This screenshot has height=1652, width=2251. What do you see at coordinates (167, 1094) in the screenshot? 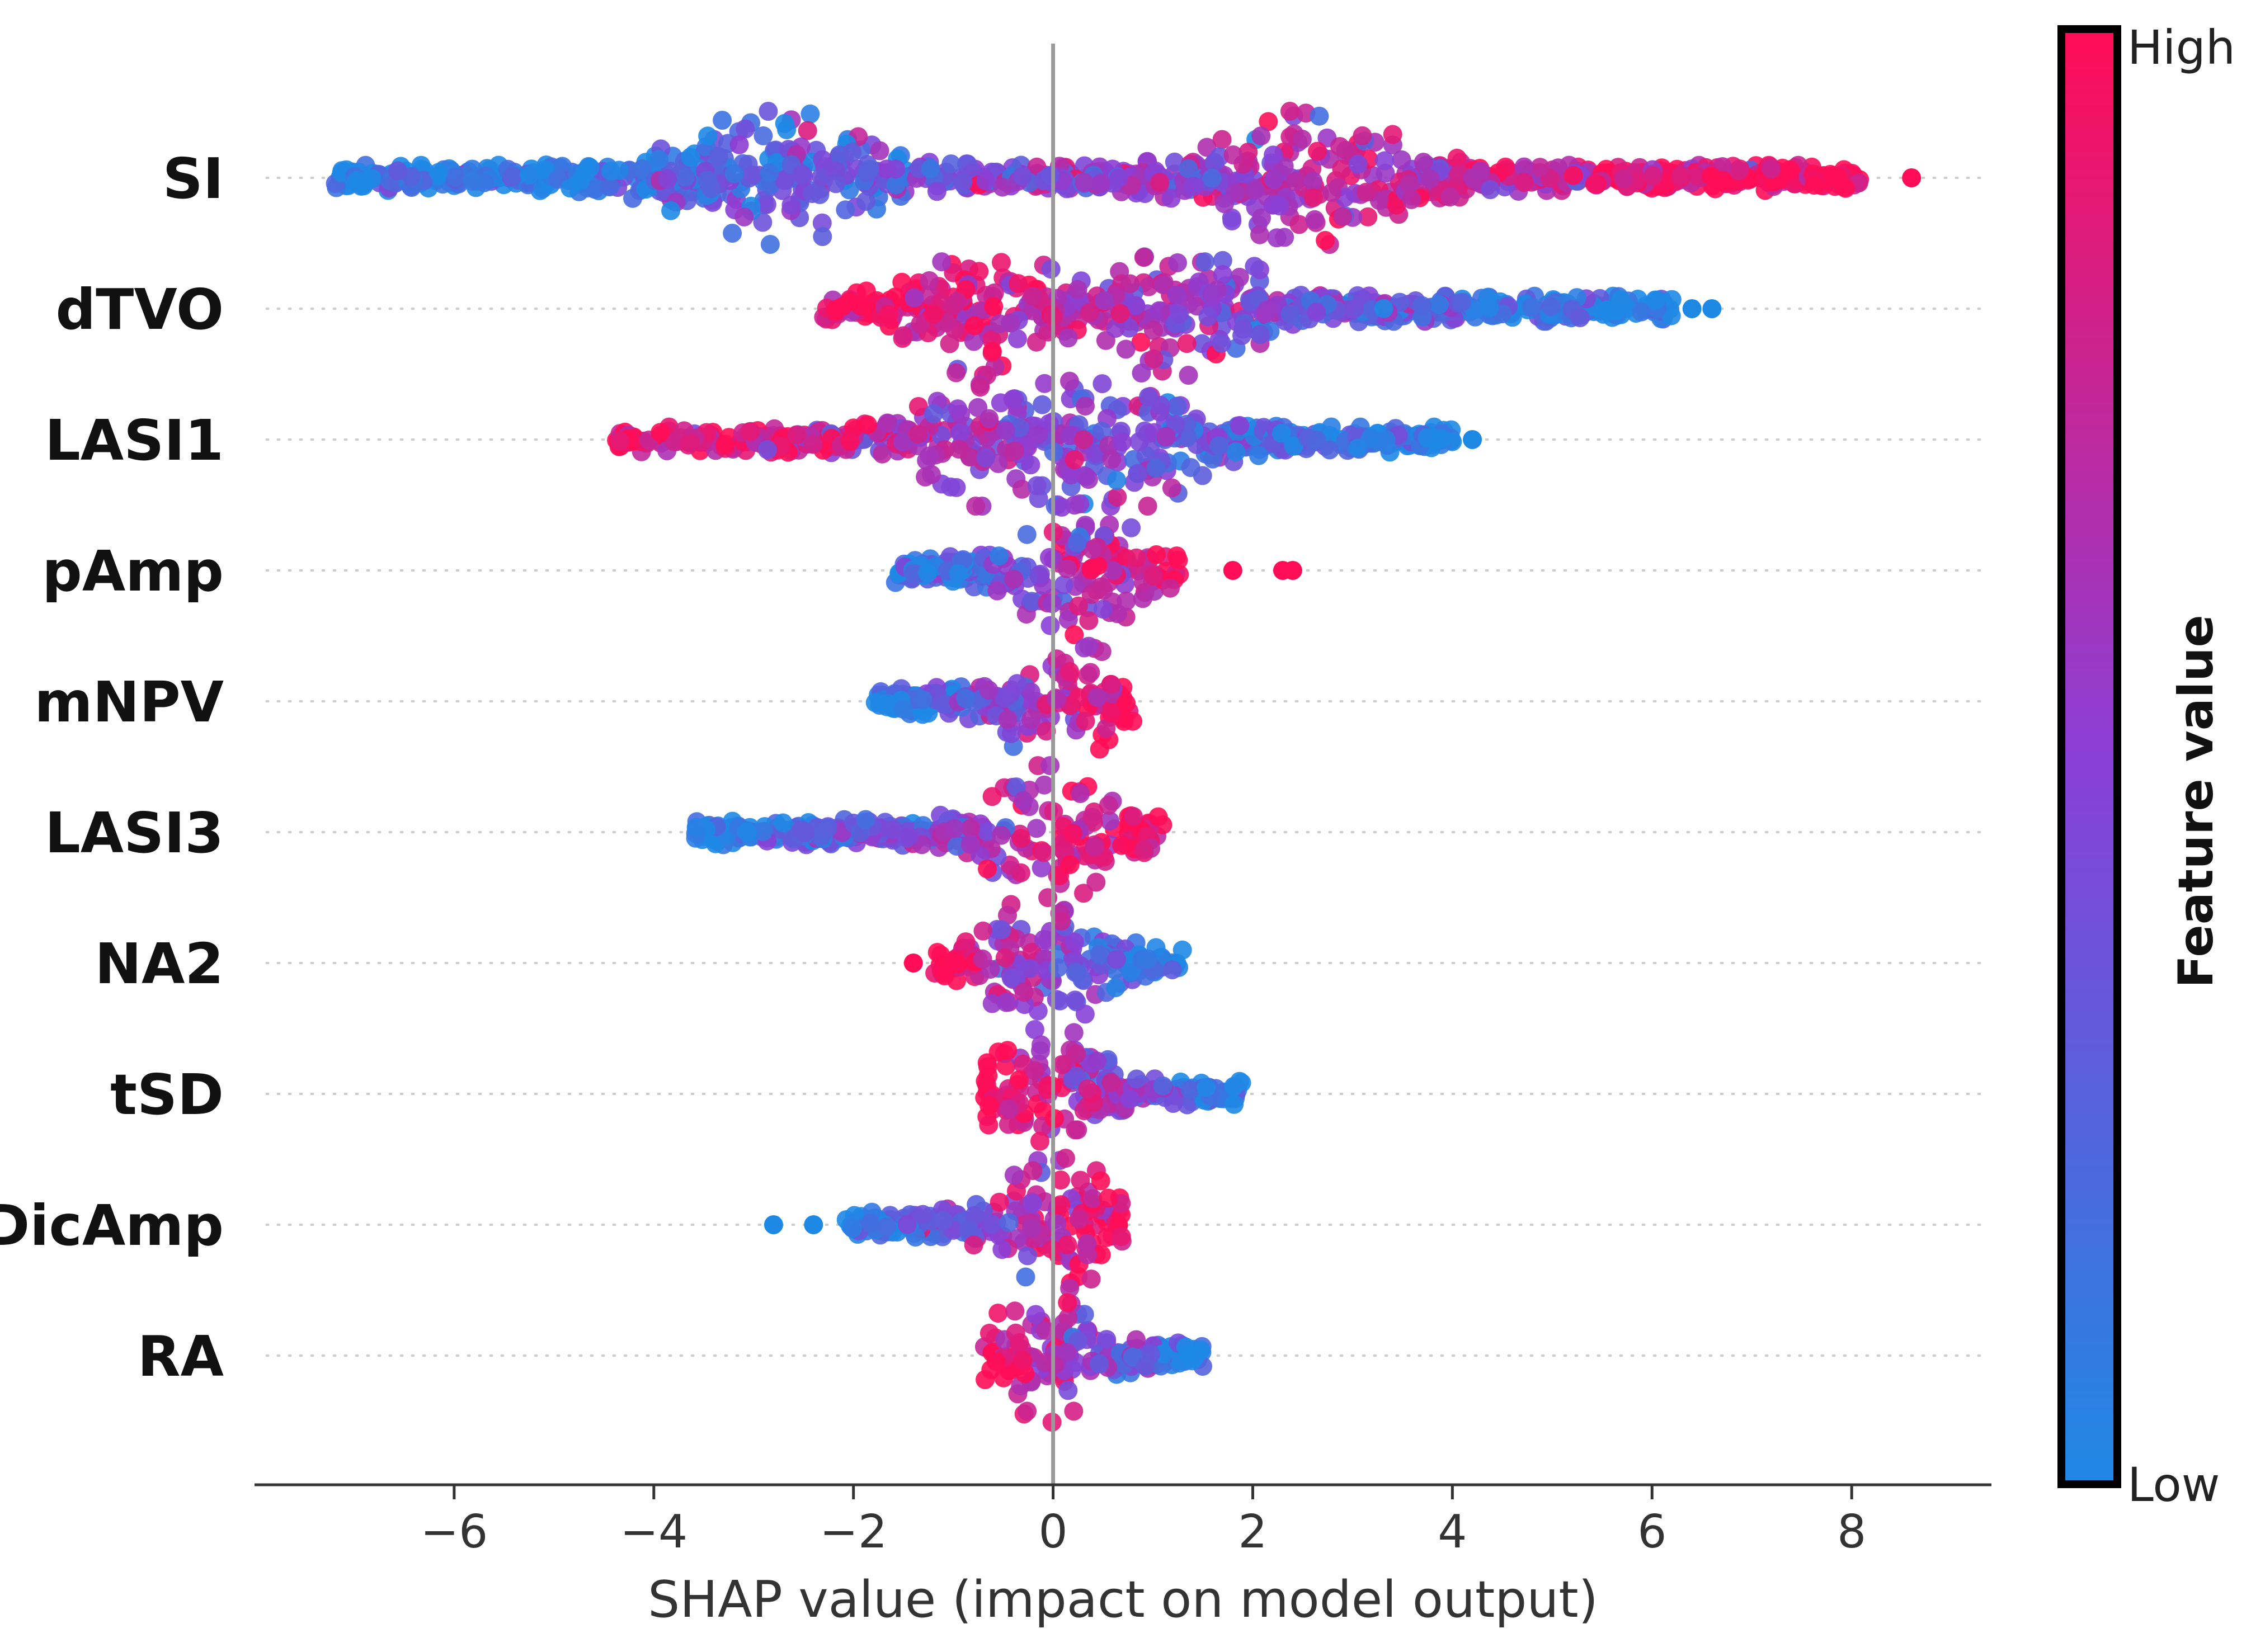
I see `feature-label-tsd: tSD` at bounding box center [167, 1094].